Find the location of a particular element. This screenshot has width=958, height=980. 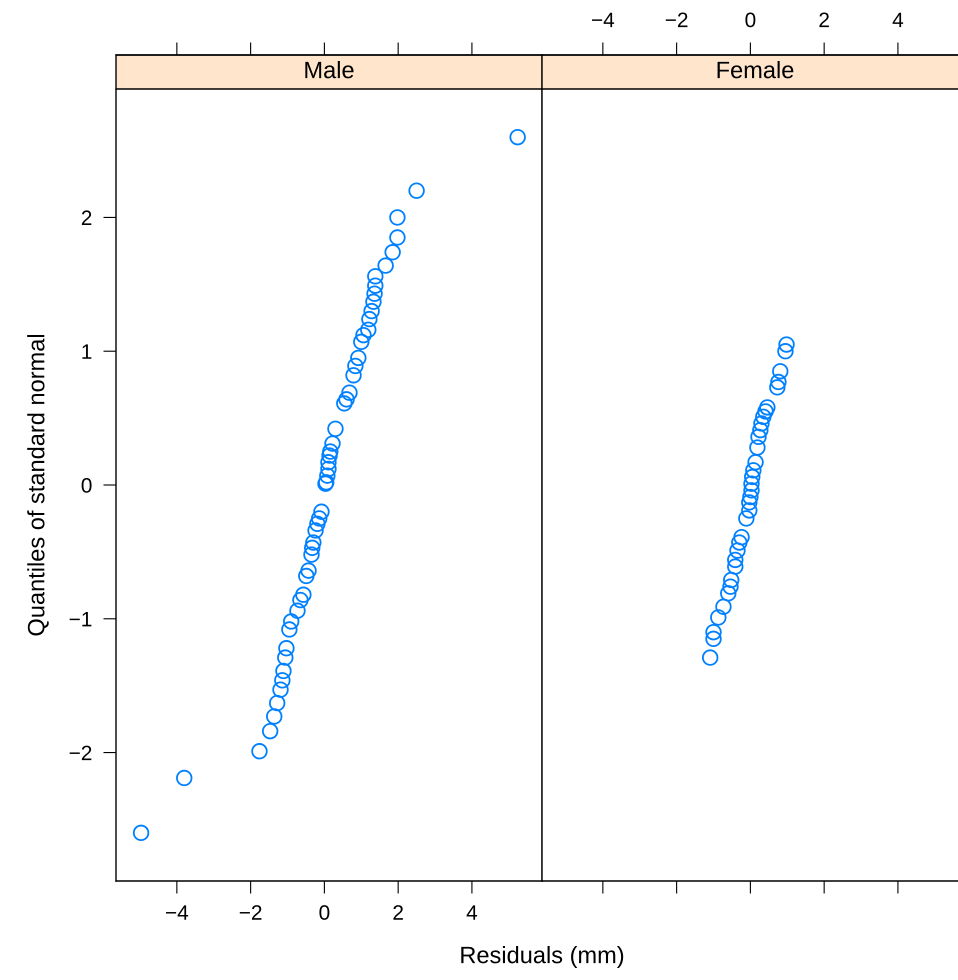

chart-title: Female is located at coordinates (756, 69).